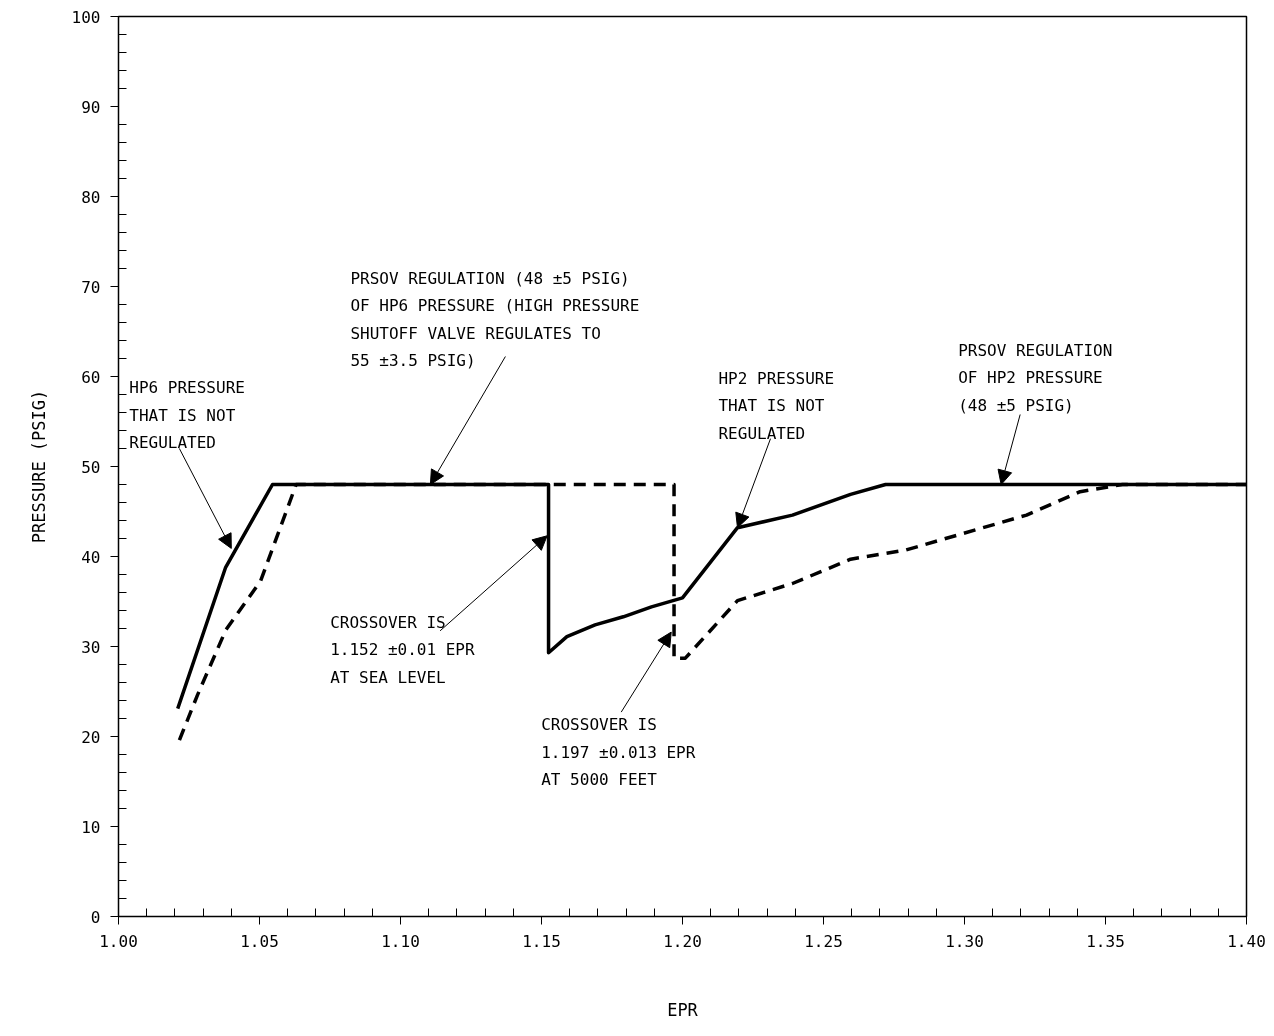 This screenshot has height=1036, width=1274. Describe the element at coordinates (91, 107) in the screenshot. I see `y-tick-label: 90` at that location.